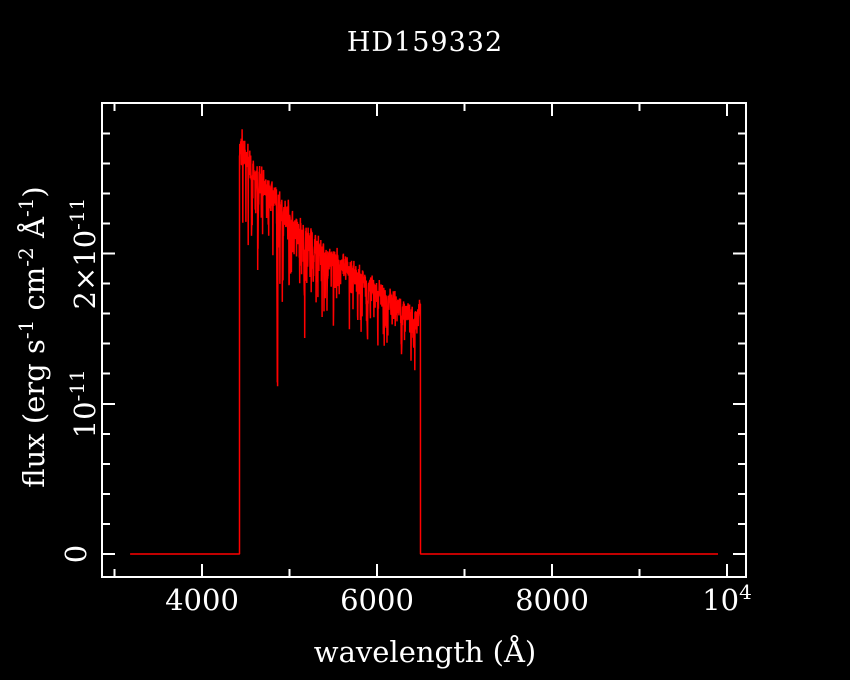 The width and height of the screenshot is (850, 680). What do you see at coordinates (76, 554) in the screenshot?
I see `y-tick-label: 0` at bounding box center [76, 554].